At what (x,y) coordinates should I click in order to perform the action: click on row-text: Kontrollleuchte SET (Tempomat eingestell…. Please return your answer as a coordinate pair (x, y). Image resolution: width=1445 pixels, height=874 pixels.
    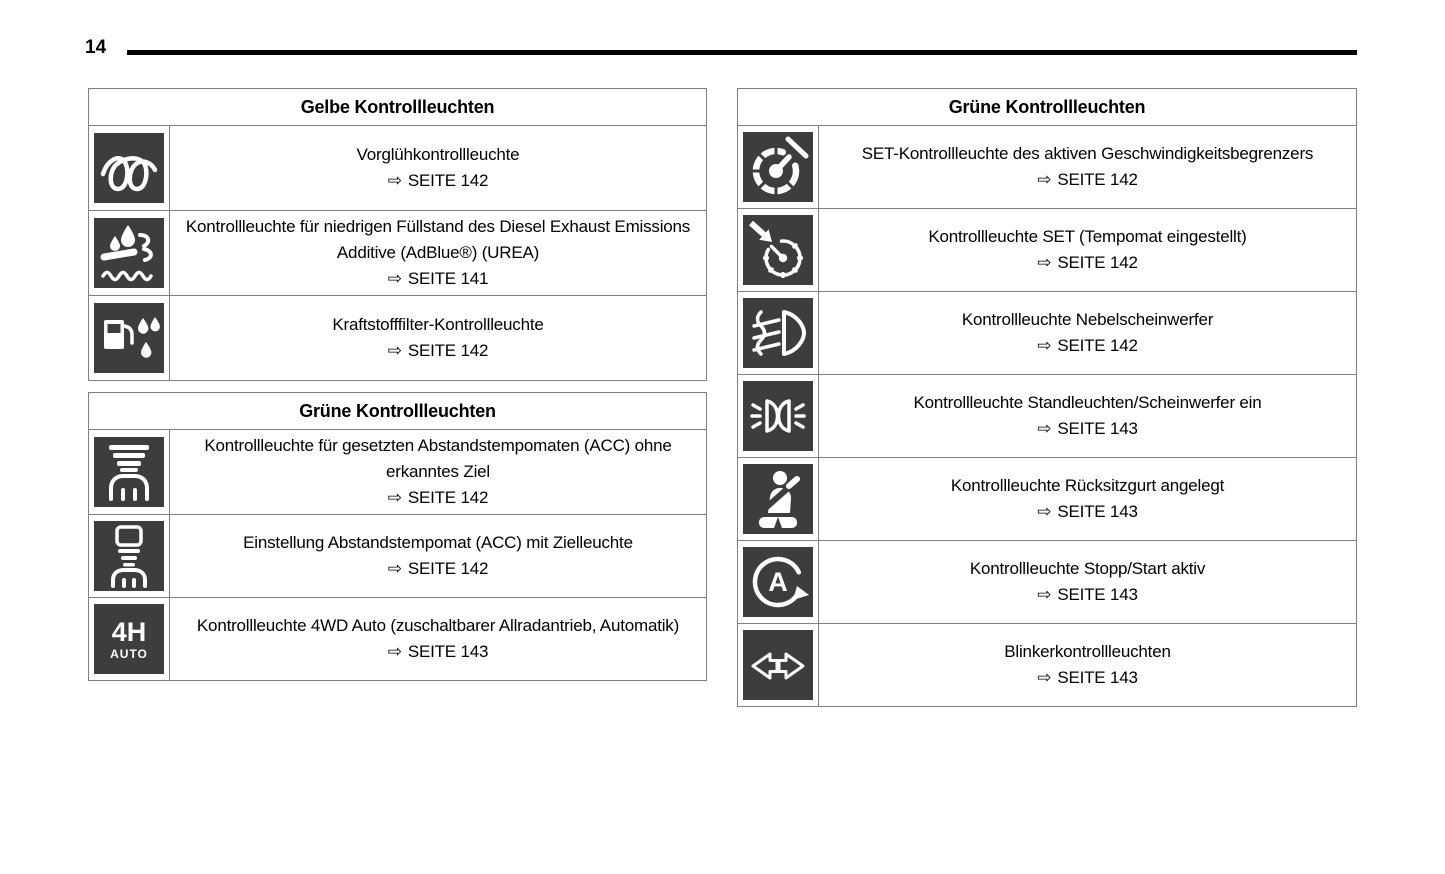
    Looking at the image, I should click on (1087, 250).